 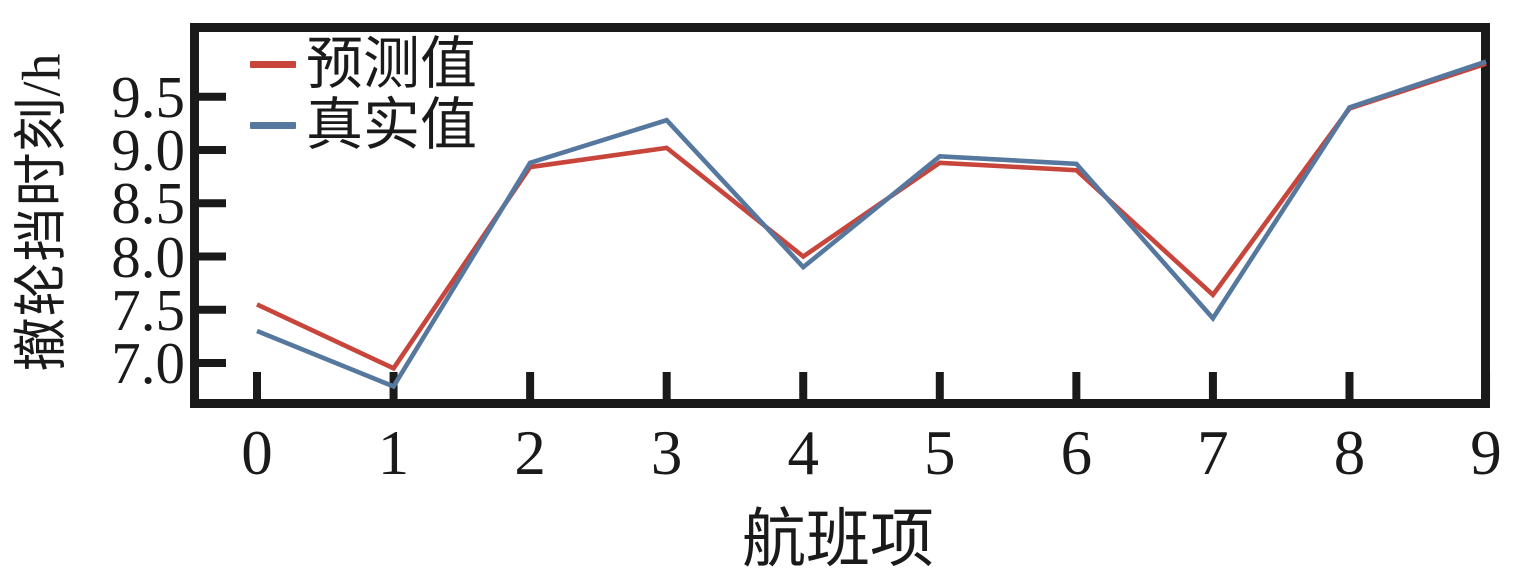 I want to click on legend-item-actual: 真实值, so click(x=363, y=125).